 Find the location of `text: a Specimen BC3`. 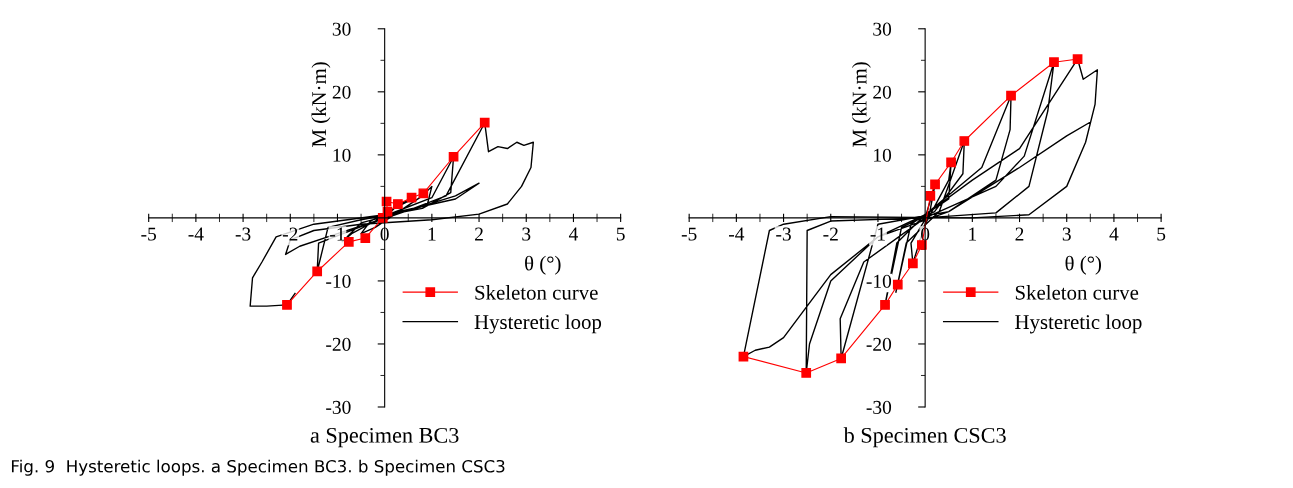

text: a Specimen BC3 is located at coordinates (384, 437).